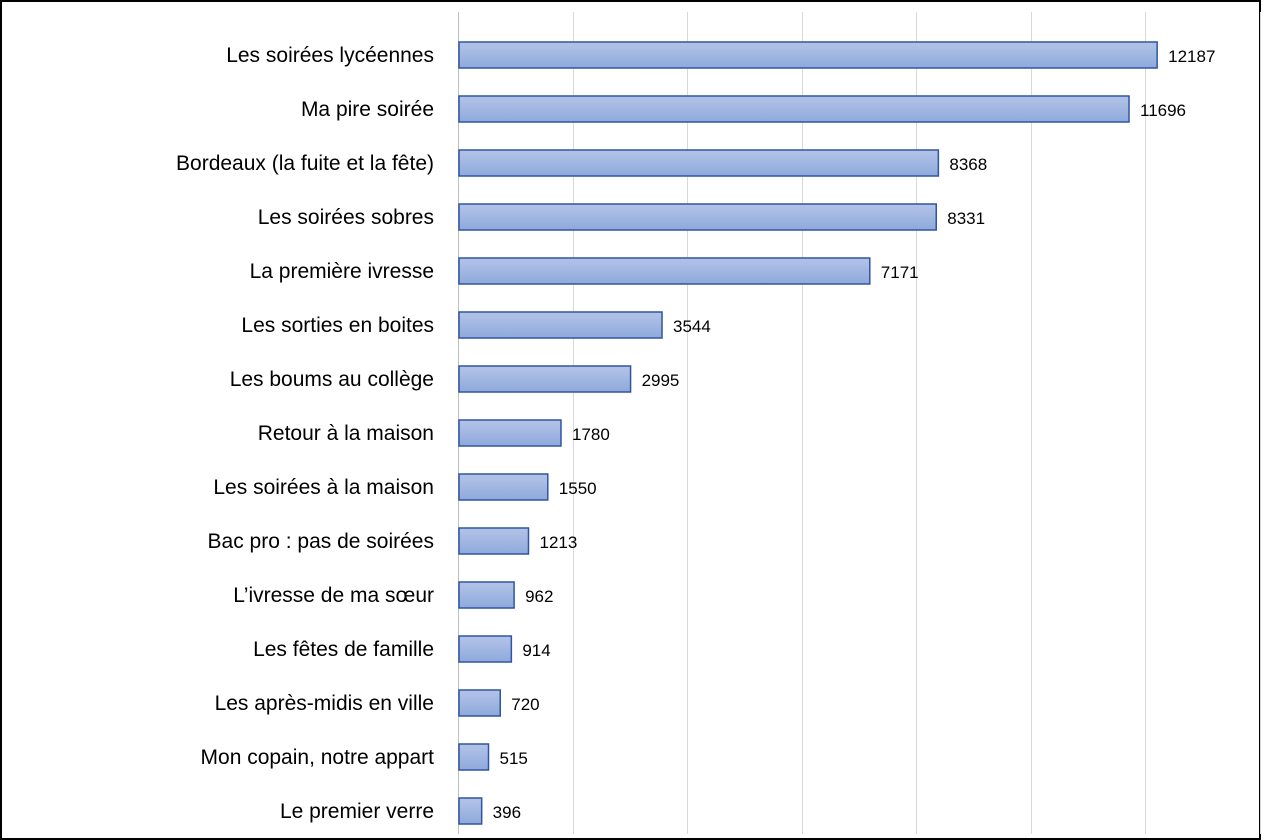 This screenshot has height=840, width=1263. I want to click on category-label: Les après-midis en ville, so click(324, 703).